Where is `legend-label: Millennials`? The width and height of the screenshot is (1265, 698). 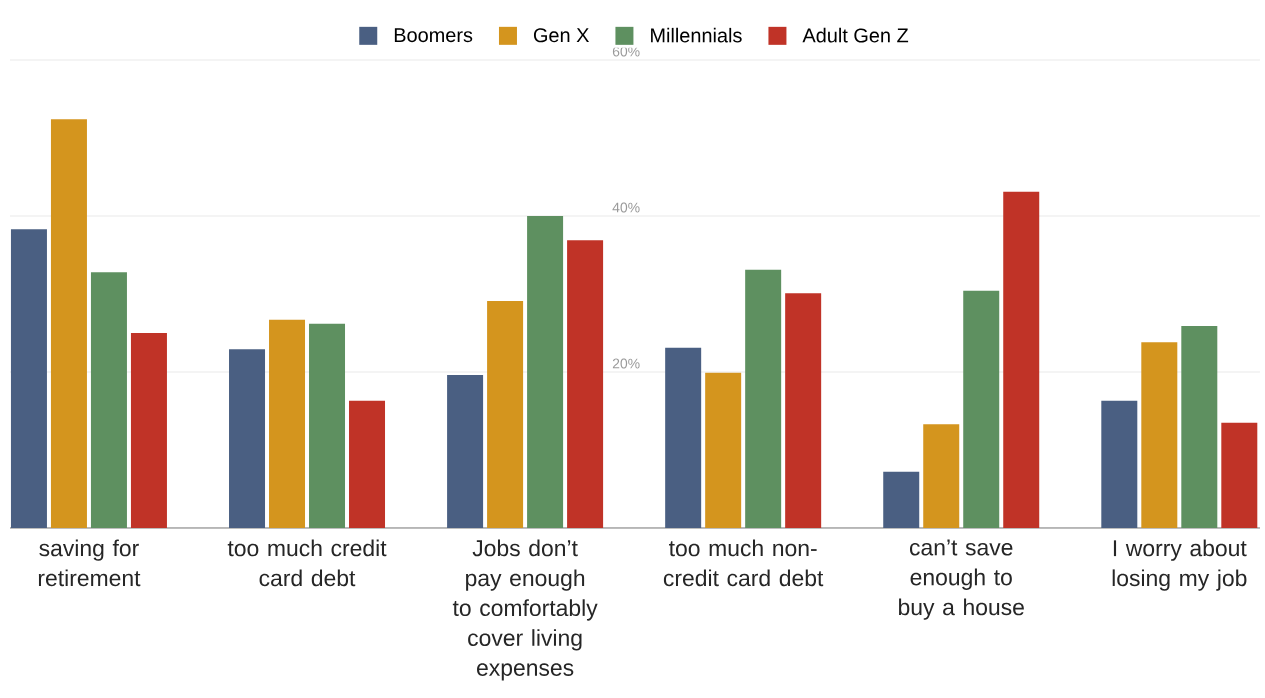
legend-label: Millennials is located at coordinates (696, 35).